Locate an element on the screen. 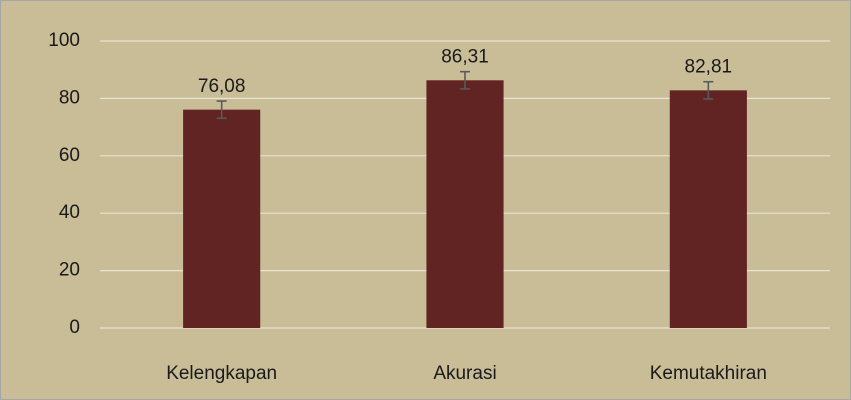 This screenshot has height=400, width=851. data-label: 82,81 is located at coordinates (709, 67).